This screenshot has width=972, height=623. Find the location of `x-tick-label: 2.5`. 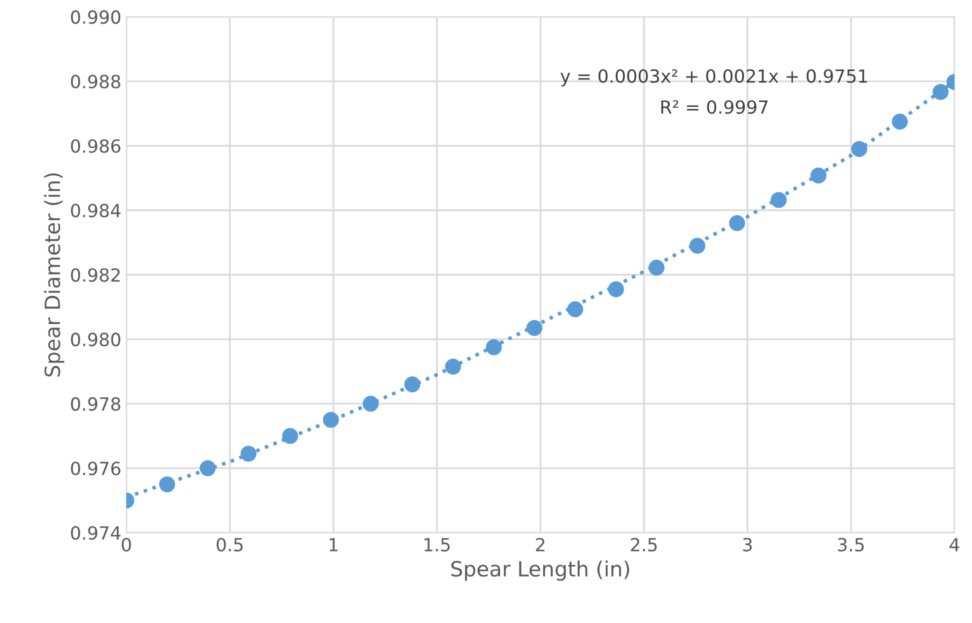

x-tick-label: 2.5 is located at coordinates (643, 545).